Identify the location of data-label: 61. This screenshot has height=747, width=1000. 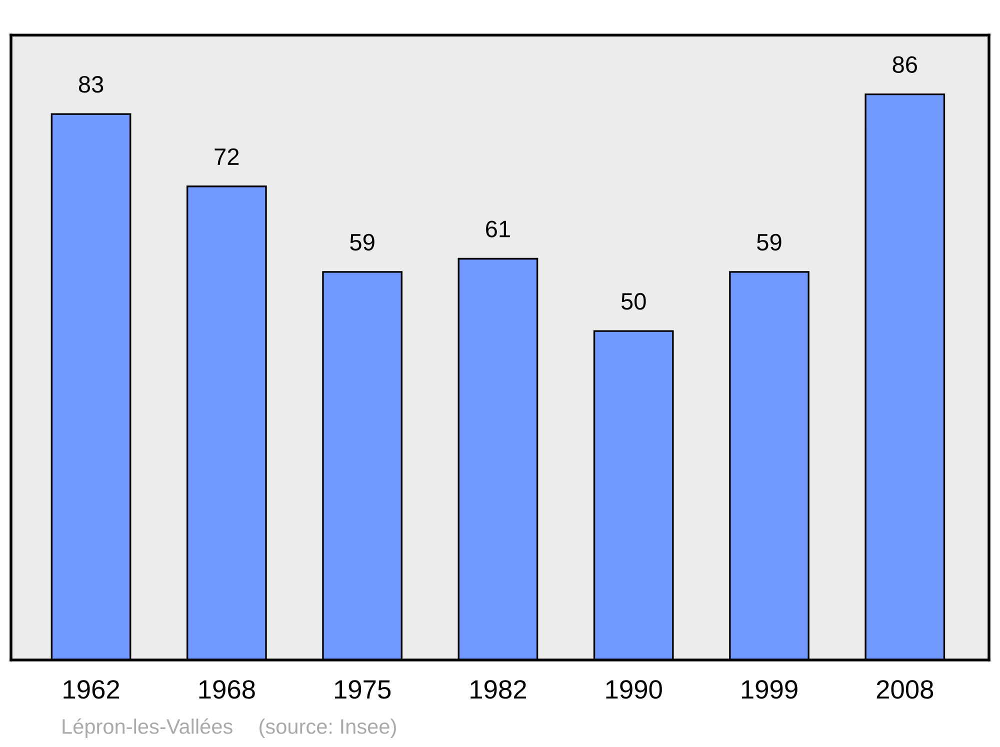
(498, 229).